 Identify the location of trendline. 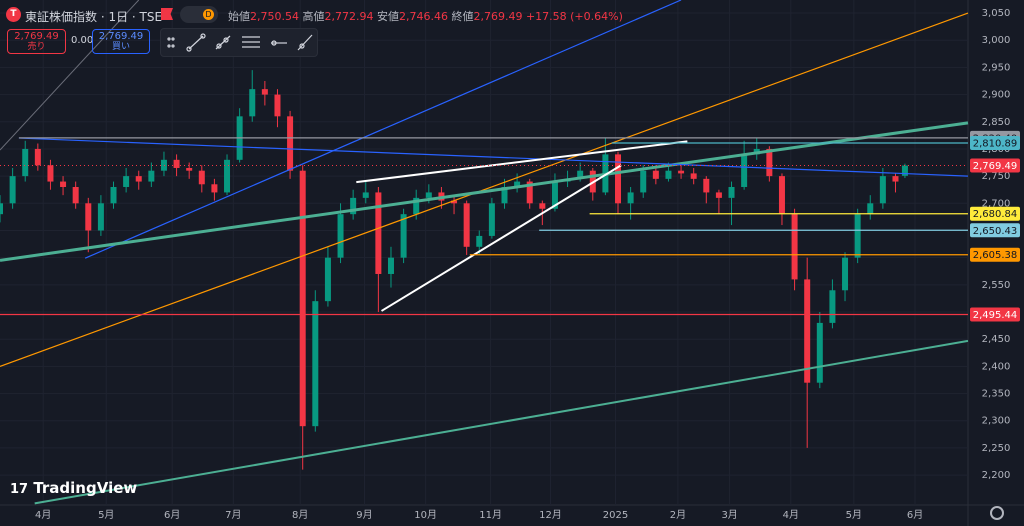
(493, 157).